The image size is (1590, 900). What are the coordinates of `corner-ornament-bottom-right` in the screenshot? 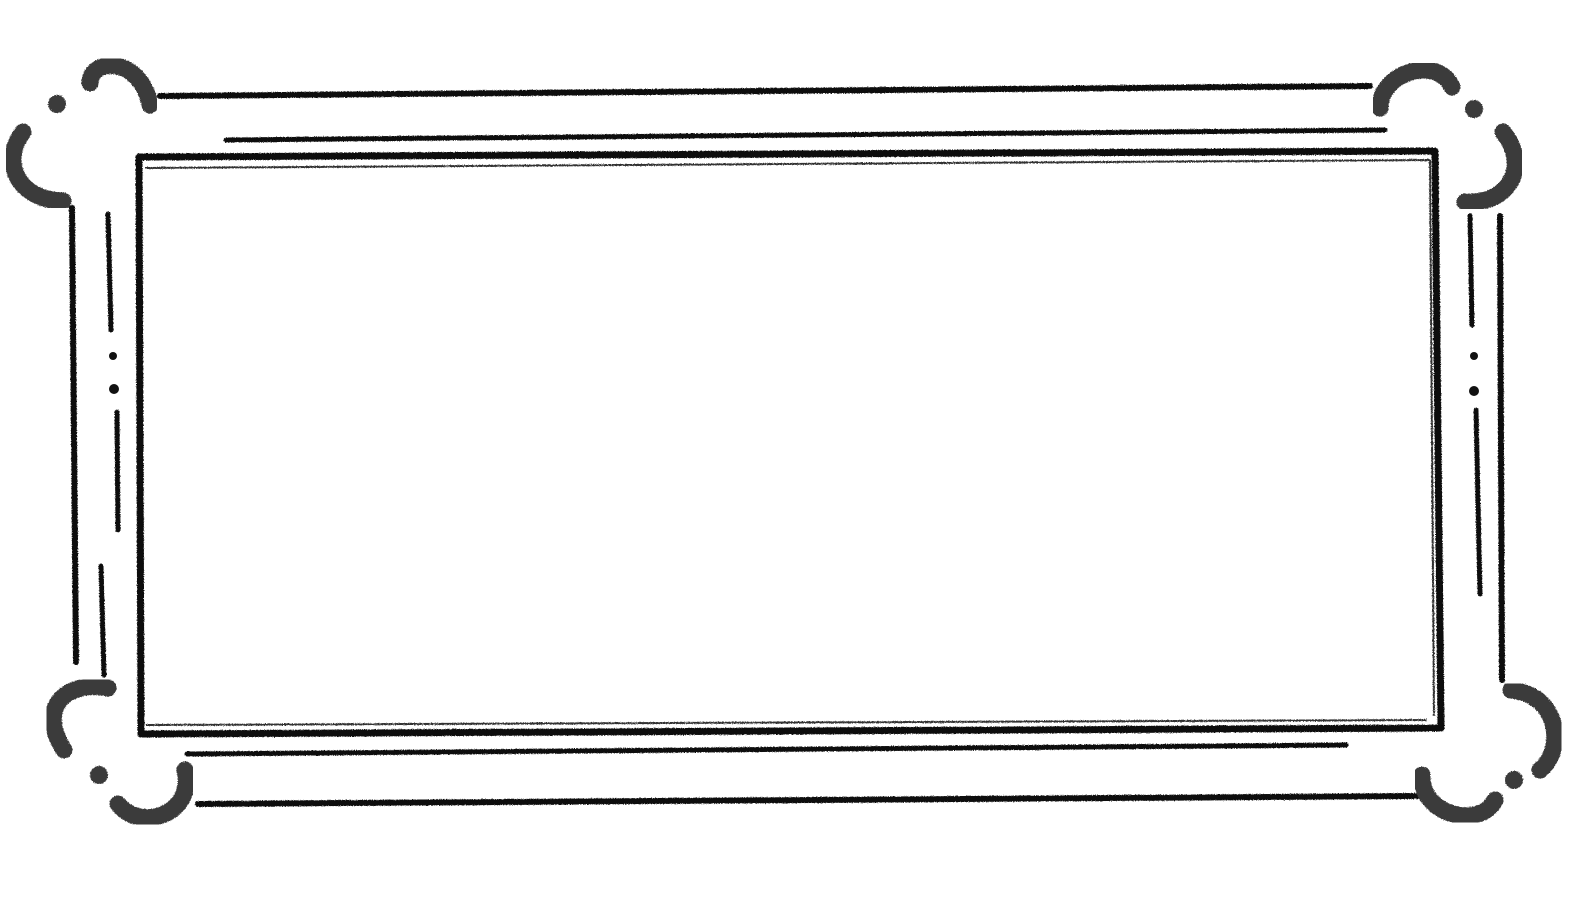 It's located at (1488, 753).